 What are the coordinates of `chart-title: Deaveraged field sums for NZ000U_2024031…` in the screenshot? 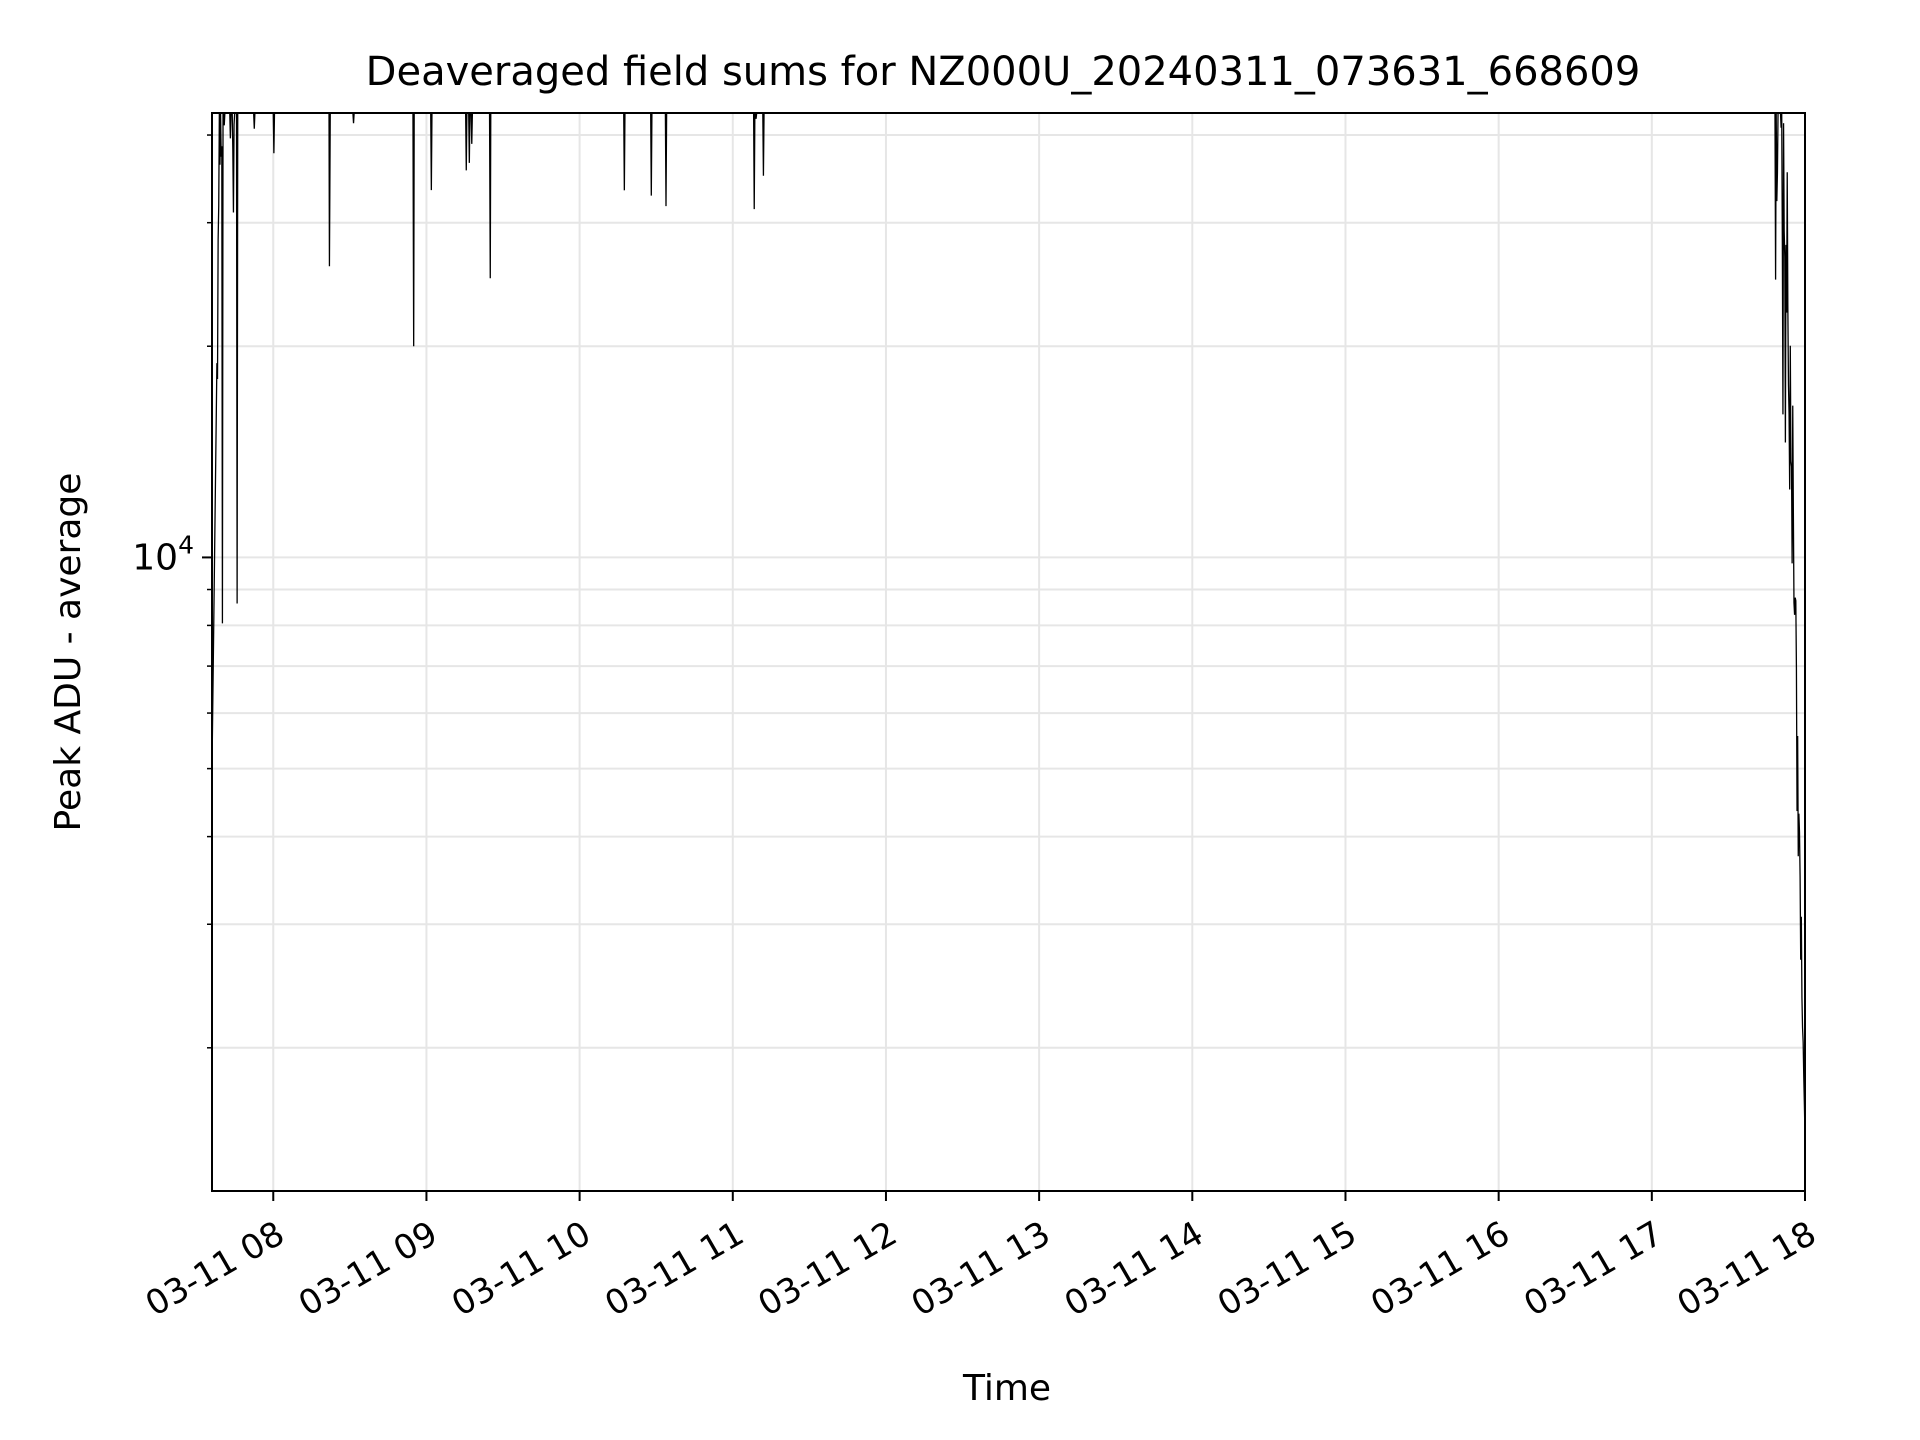 It's located at (1003, 72).